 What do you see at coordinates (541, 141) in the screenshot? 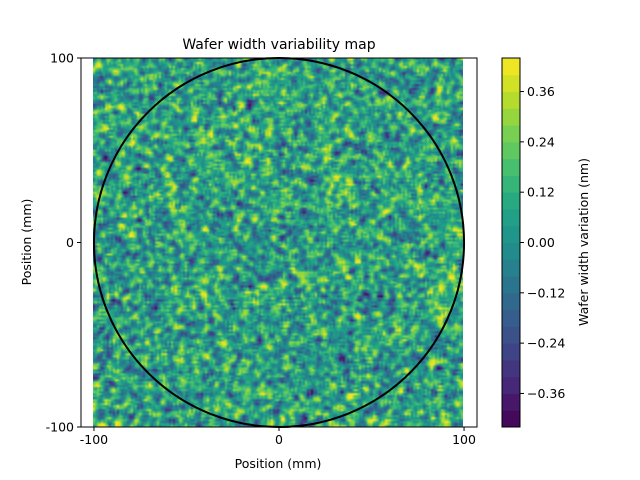
I see `colorbar-tick-label: 0.24` at bounding box center [541, 141].